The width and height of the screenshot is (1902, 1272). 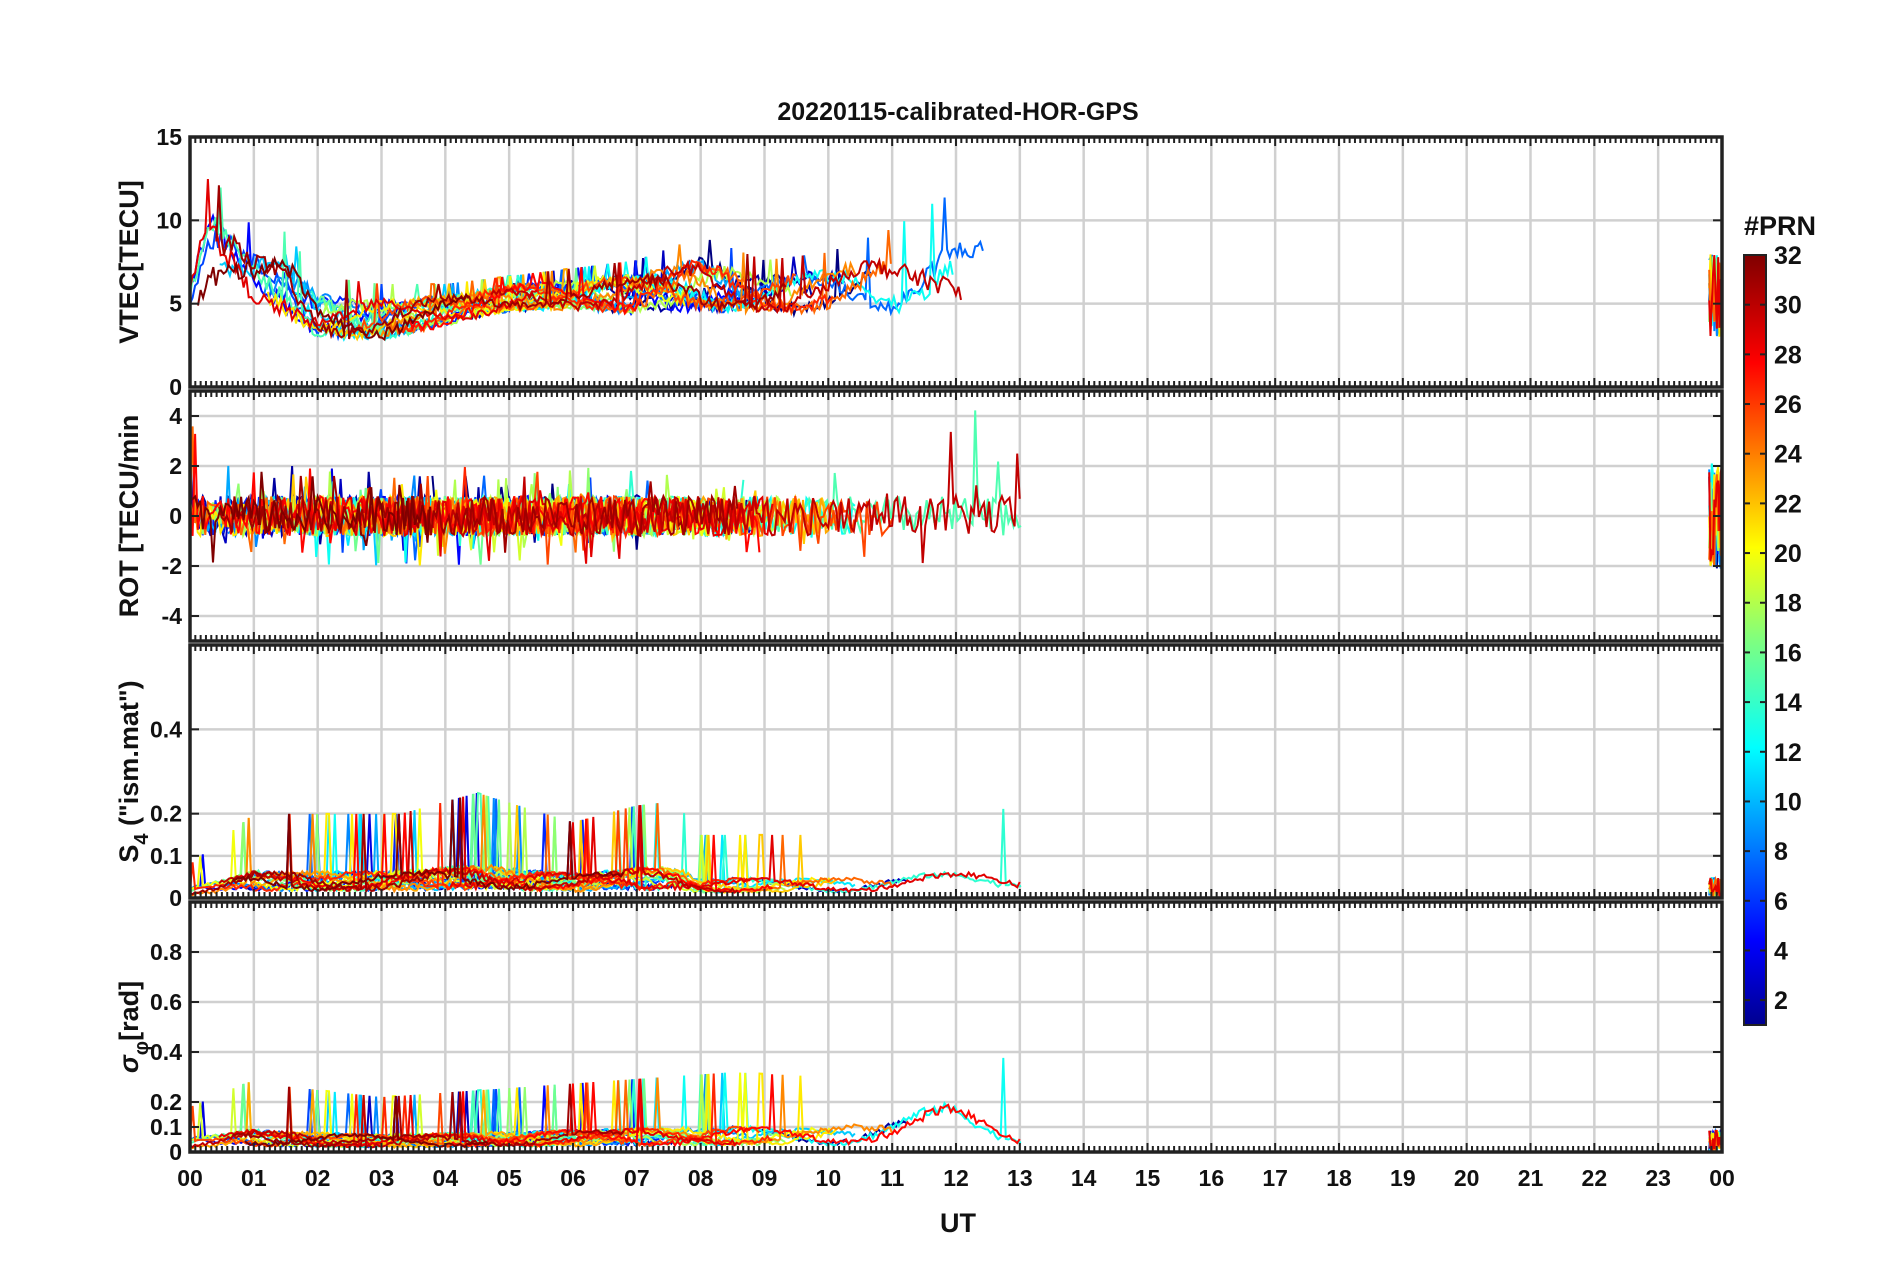 I want to click on colorbar-tick-label: 16, so click(x=1788, y=653).